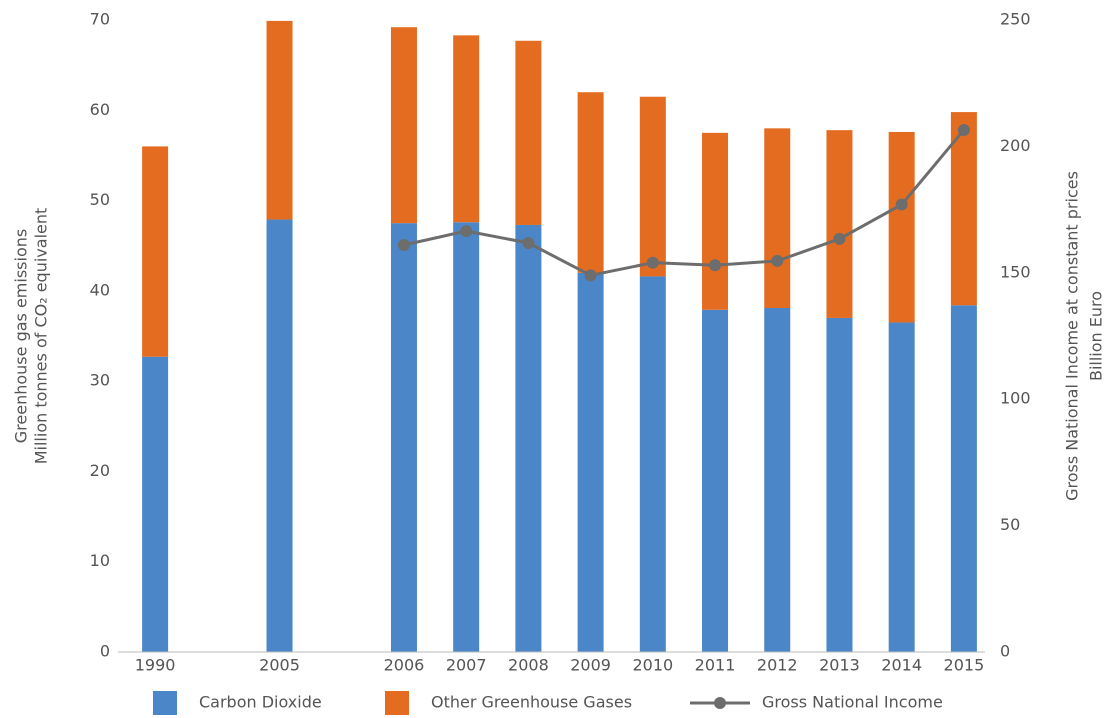  Describe the element at coordinates (531, 702) in the screenshot. I see `legend-label: Other Greenhouse Gases` at that location.